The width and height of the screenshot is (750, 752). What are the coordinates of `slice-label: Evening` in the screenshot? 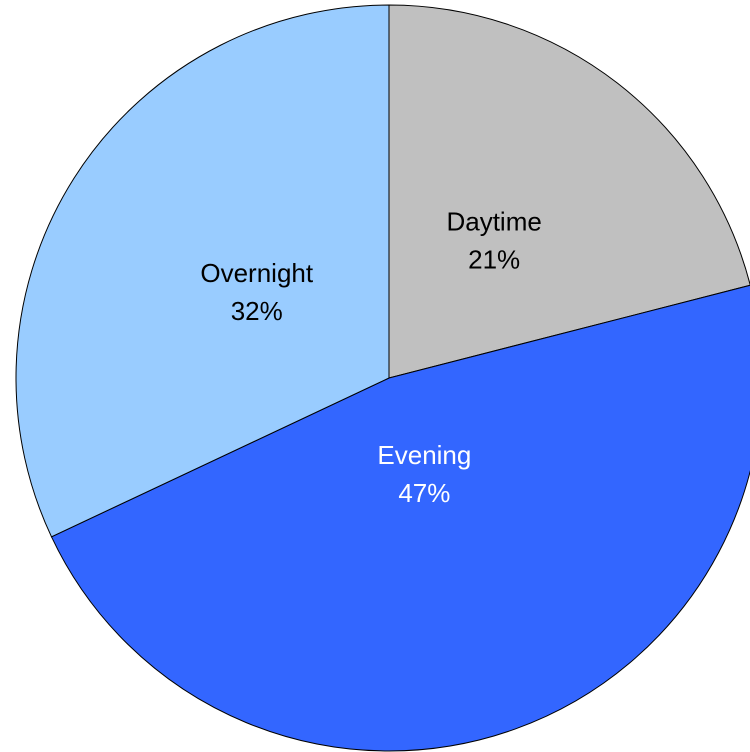 It's located at (424, 455).